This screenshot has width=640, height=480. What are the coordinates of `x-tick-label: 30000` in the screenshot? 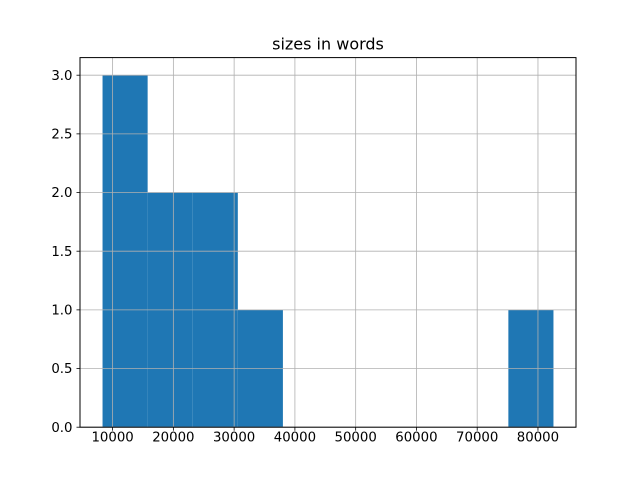 It's located at (234, 438).